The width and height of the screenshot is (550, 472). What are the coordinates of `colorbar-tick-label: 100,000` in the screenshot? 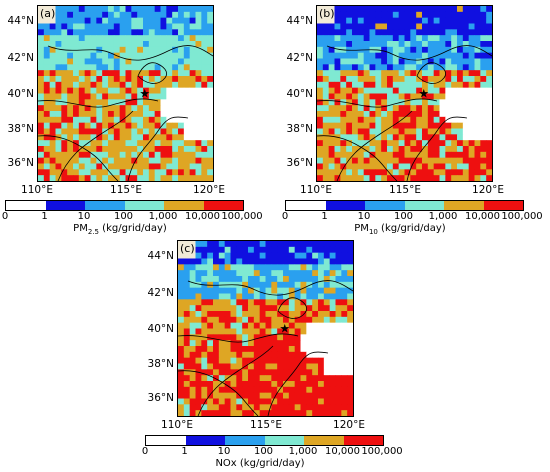 It's located at (522, 216).